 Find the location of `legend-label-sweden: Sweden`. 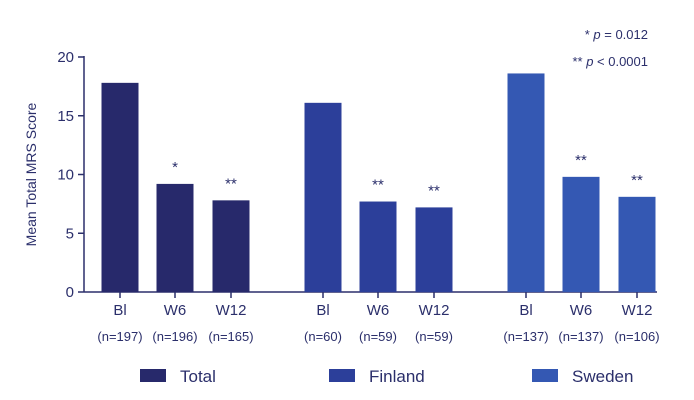

legend-label-sweden: Sweden is located at coordinates (602, 376).